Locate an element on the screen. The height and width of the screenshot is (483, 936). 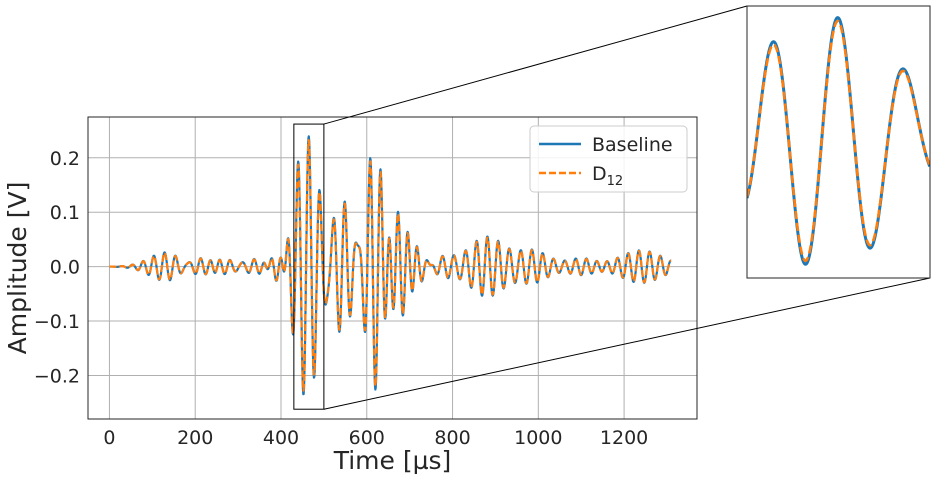
y-tick-label: 0.1 is located at coordinates (65, 213).